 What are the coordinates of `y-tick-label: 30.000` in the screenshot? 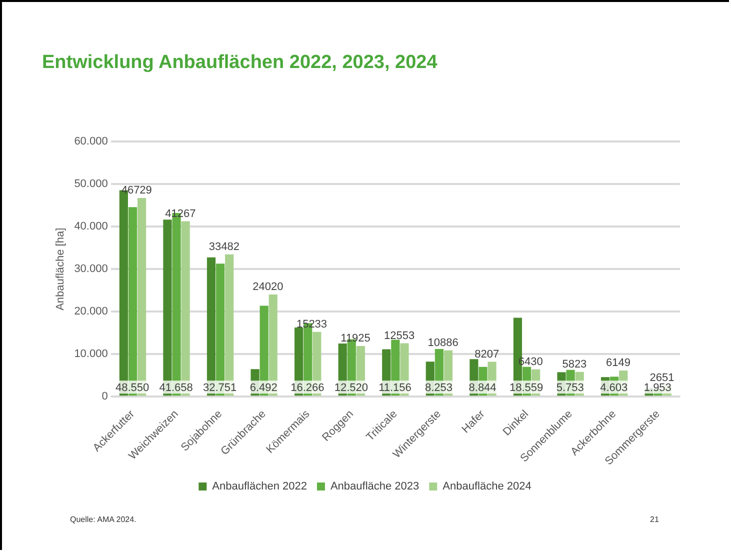 It's located at (91, 269).